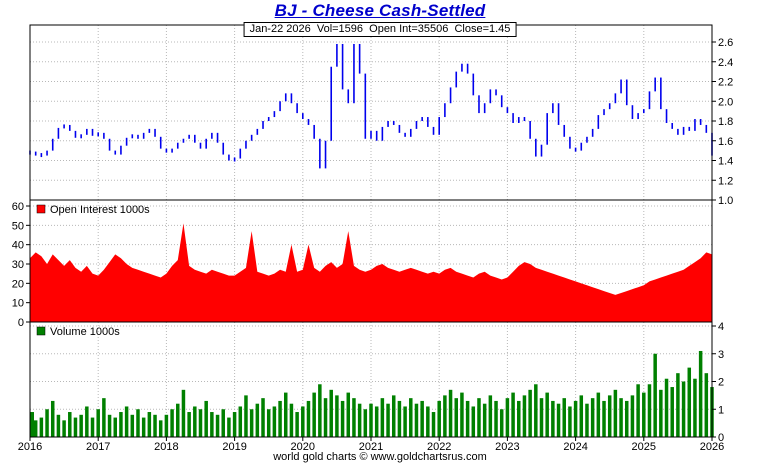 Image resolution: width=760 pixels, height=475 pixels. What do you see at coordinates (725, 162) in the screenshot?
I see `svg-text: 1.4` at bounding box center [725, 162].